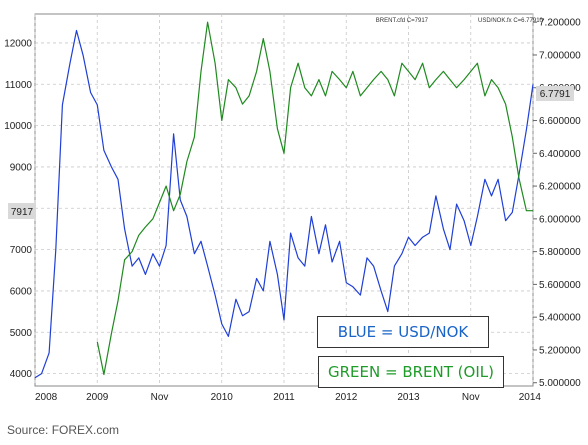 The image size is (588, 445). Describe the element at coordinates (402, 21) in the screenshot. I see `header-left: BRENT.cfd C=7917` at that location.